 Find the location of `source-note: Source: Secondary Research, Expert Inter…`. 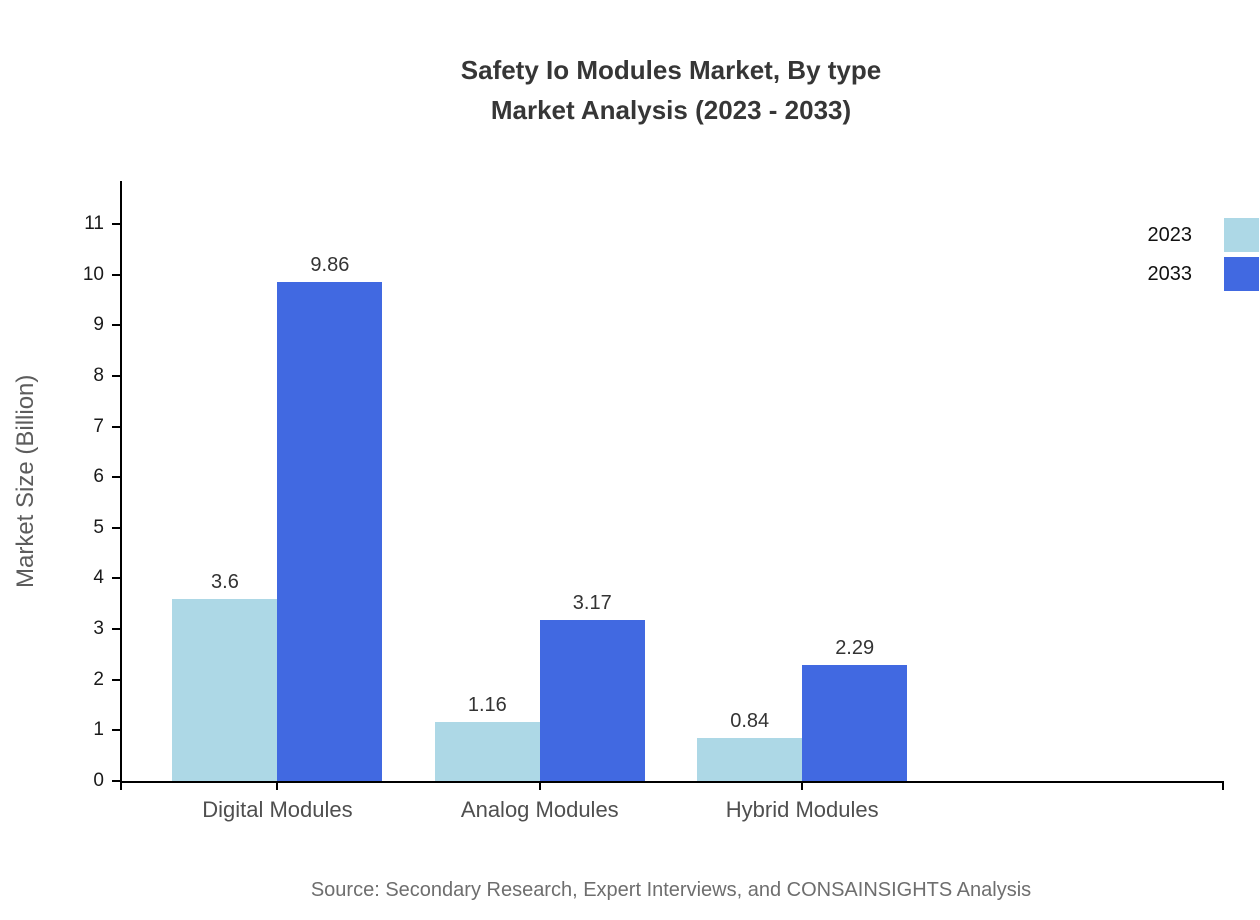

source-note: Source: Secondary Research, Expert Inter… is located at coordinates (671, 890).